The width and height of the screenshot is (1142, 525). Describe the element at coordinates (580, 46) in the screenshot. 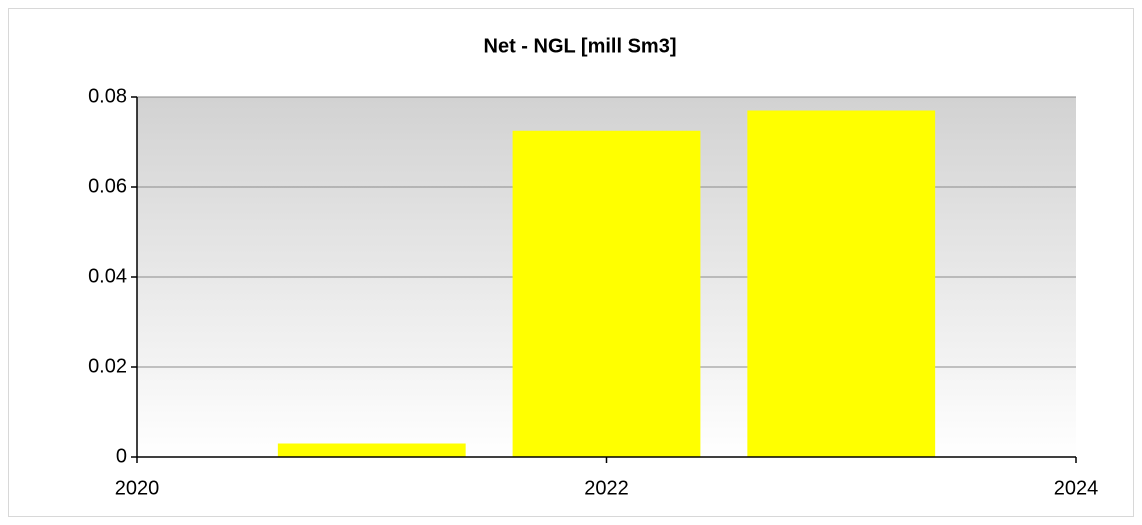

I see `chart-title: Net - NGL [mill Sm3]` at that location.